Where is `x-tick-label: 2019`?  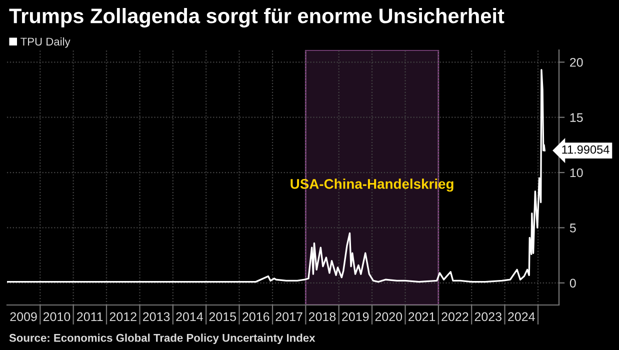
x-tick-label: 2019 is located at coordinates (355, 317).